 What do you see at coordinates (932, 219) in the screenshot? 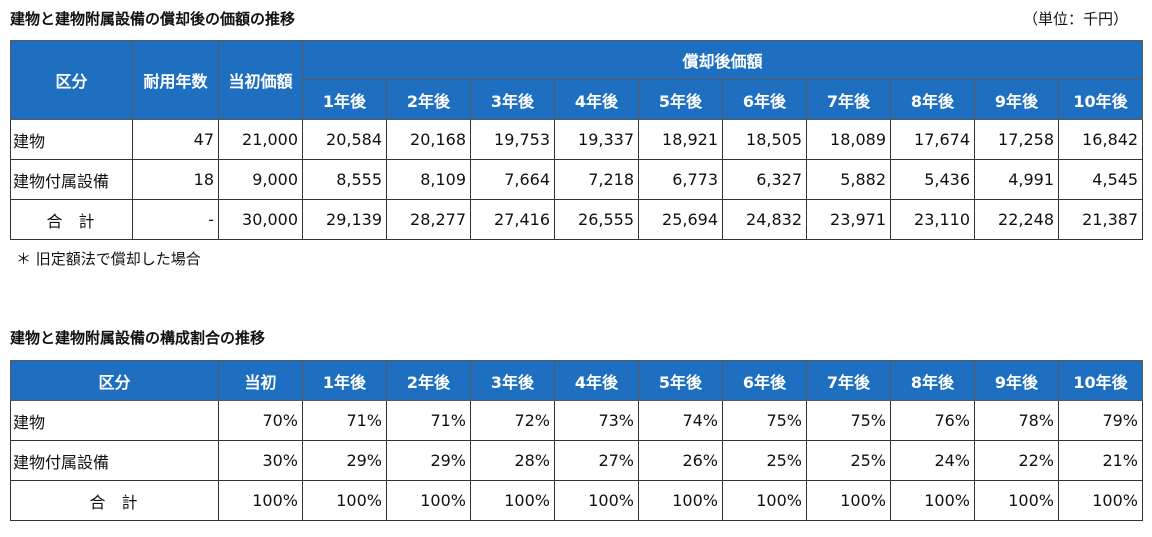
I see `value-cell: 23,110` at bounding box center [932, 219].